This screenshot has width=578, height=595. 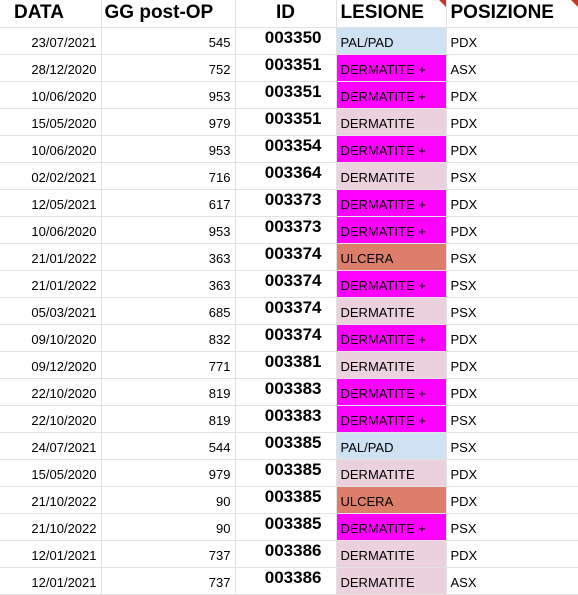 What do you see at coordinates (512, 14) in the screenshot?
I see `column-header-posizione: POSIZIONE` at bounding box center [512, 14].